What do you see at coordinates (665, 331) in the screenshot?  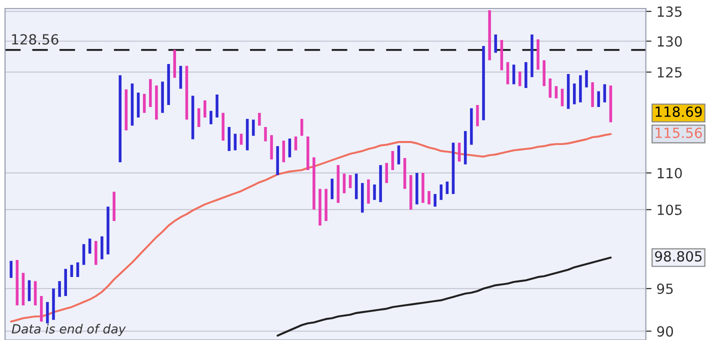 I see `y-tick-label: 90` at bounding box center [665, 331].